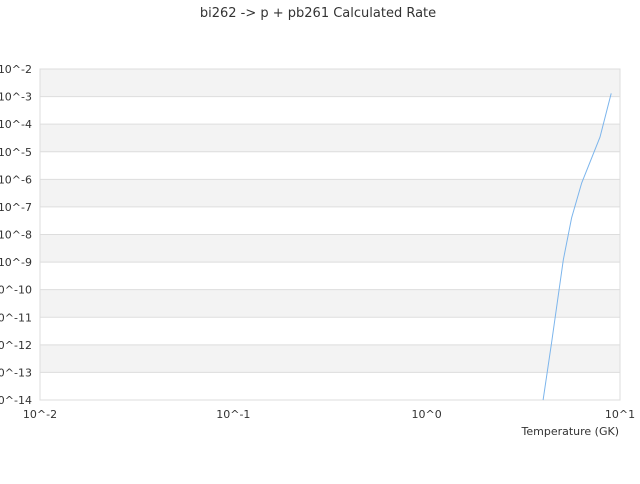 This screenshot has height=484, width=640. I want to click on y-tick-label: 10^-3, so click(16, 97).